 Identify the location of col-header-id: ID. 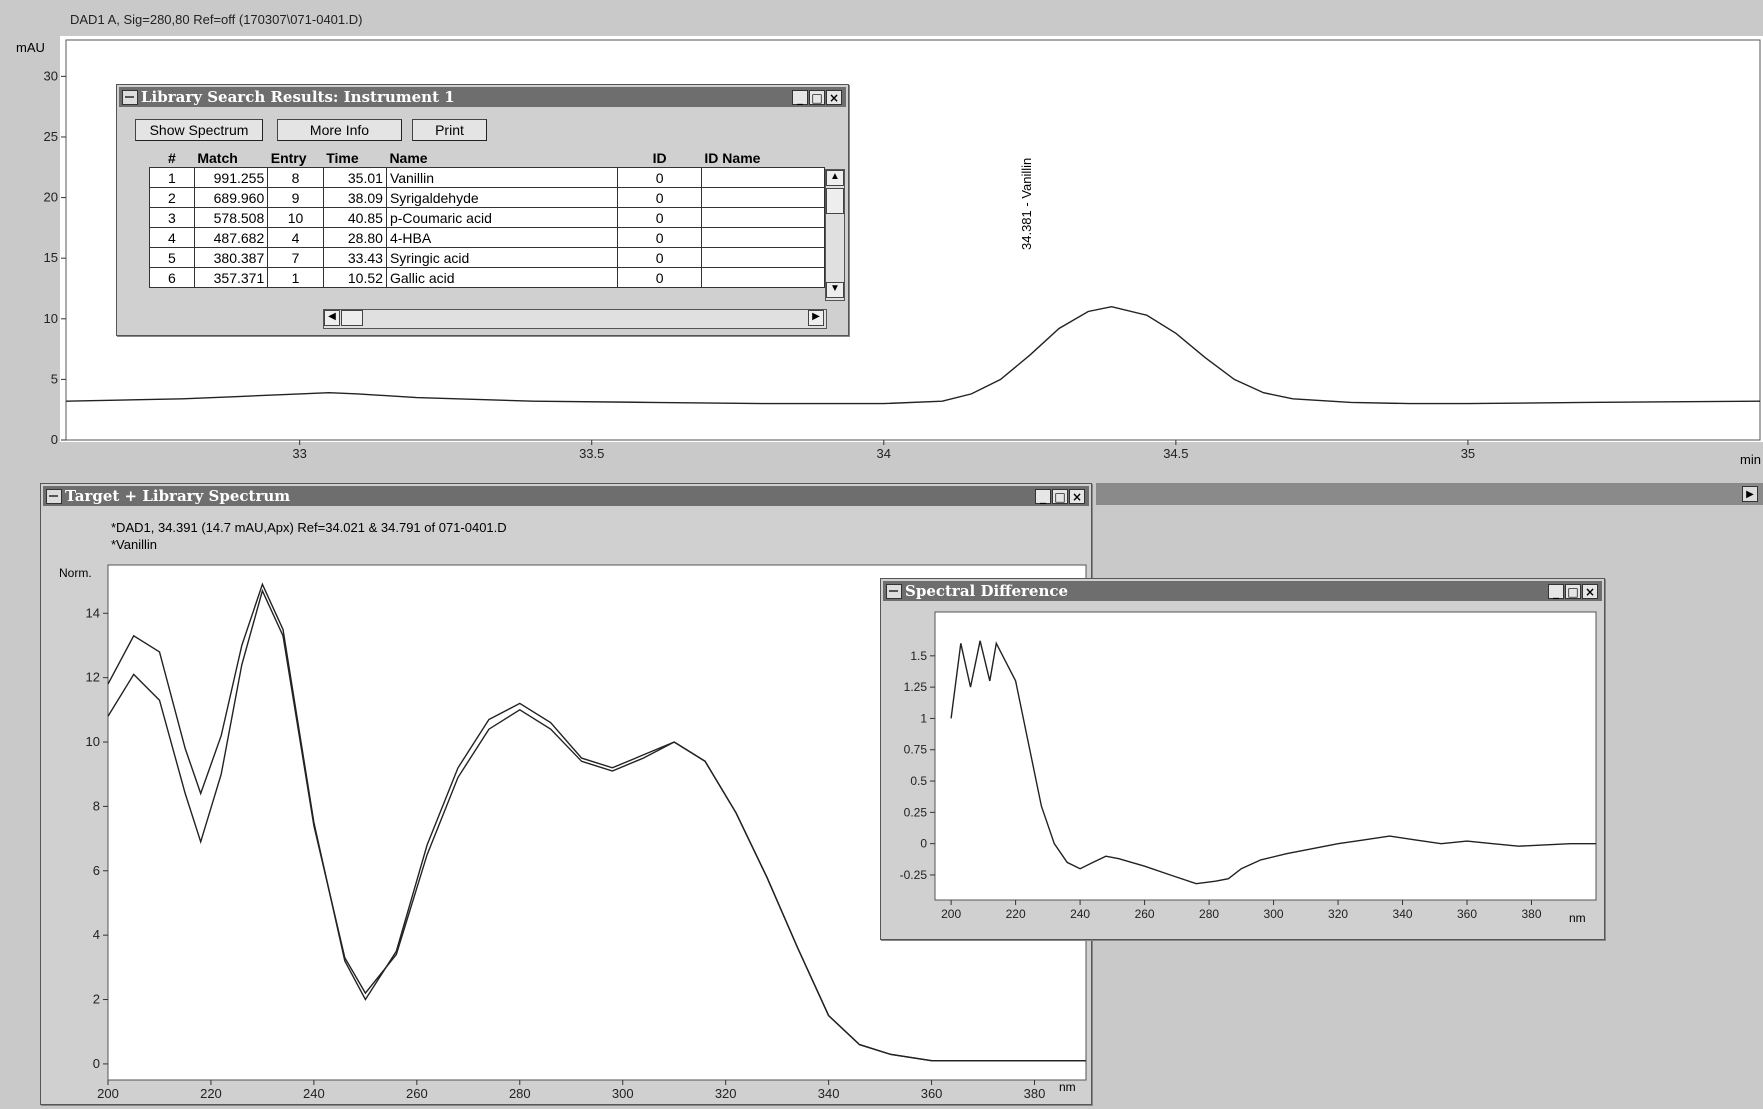
(659, 158).